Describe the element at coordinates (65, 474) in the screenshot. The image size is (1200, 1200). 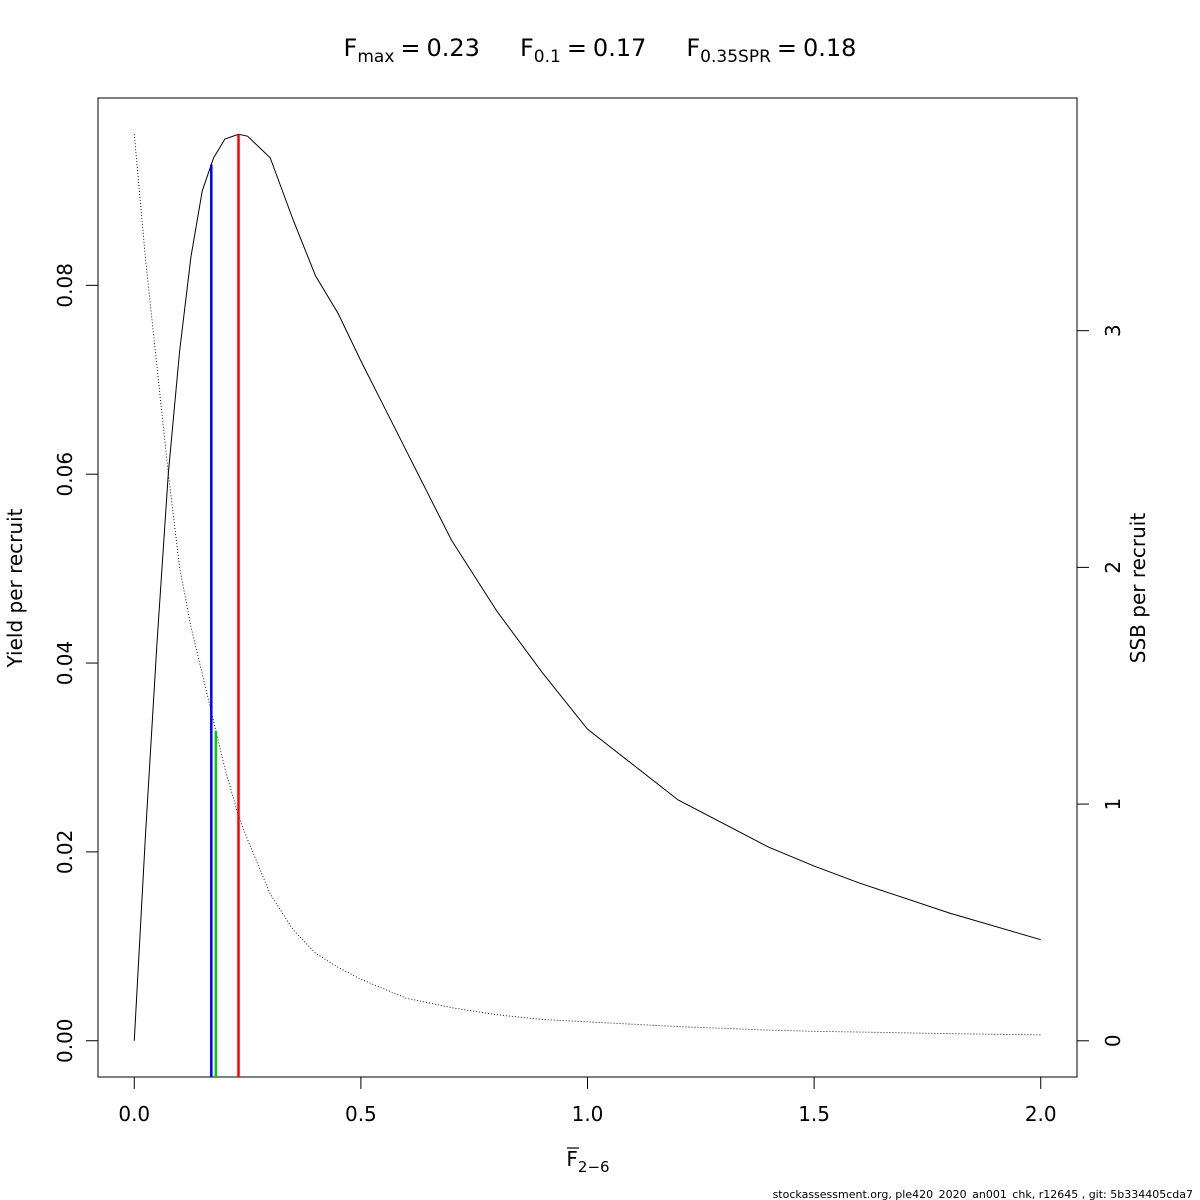
I see `y-tick-label: 0.06` at that location.